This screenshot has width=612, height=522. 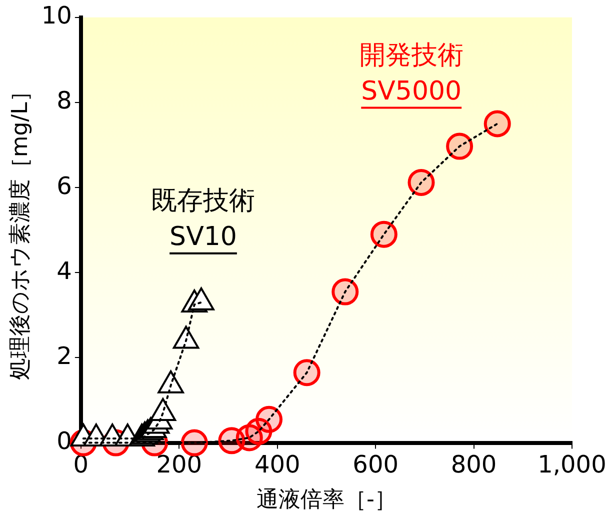 I want to click on y-tick-label: 8, so click(x=64, y=100).